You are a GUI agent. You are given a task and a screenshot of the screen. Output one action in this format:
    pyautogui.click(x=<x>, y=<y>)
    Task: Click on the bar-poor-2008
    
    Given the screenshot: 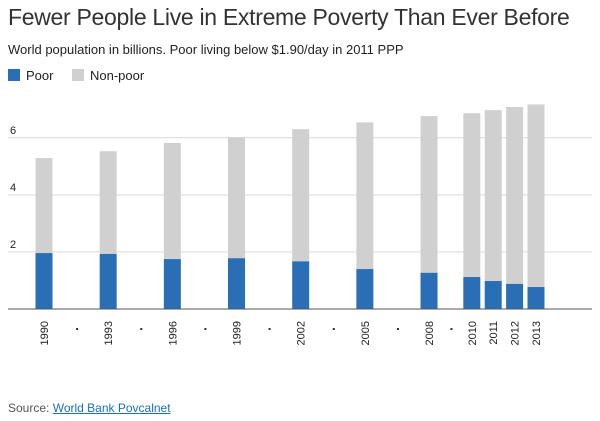 What is the action you would take?
    pyautogui.click(x=429, y=290)
    